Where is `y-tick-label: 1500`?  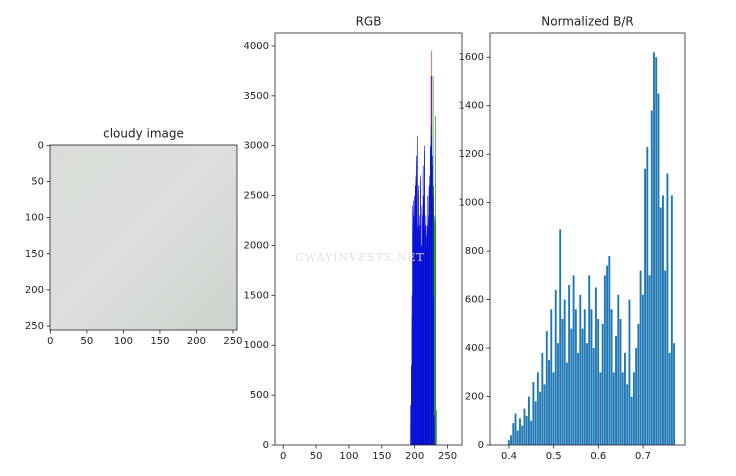
y-tick-label: 1500 is located at coordinates (256, 295).